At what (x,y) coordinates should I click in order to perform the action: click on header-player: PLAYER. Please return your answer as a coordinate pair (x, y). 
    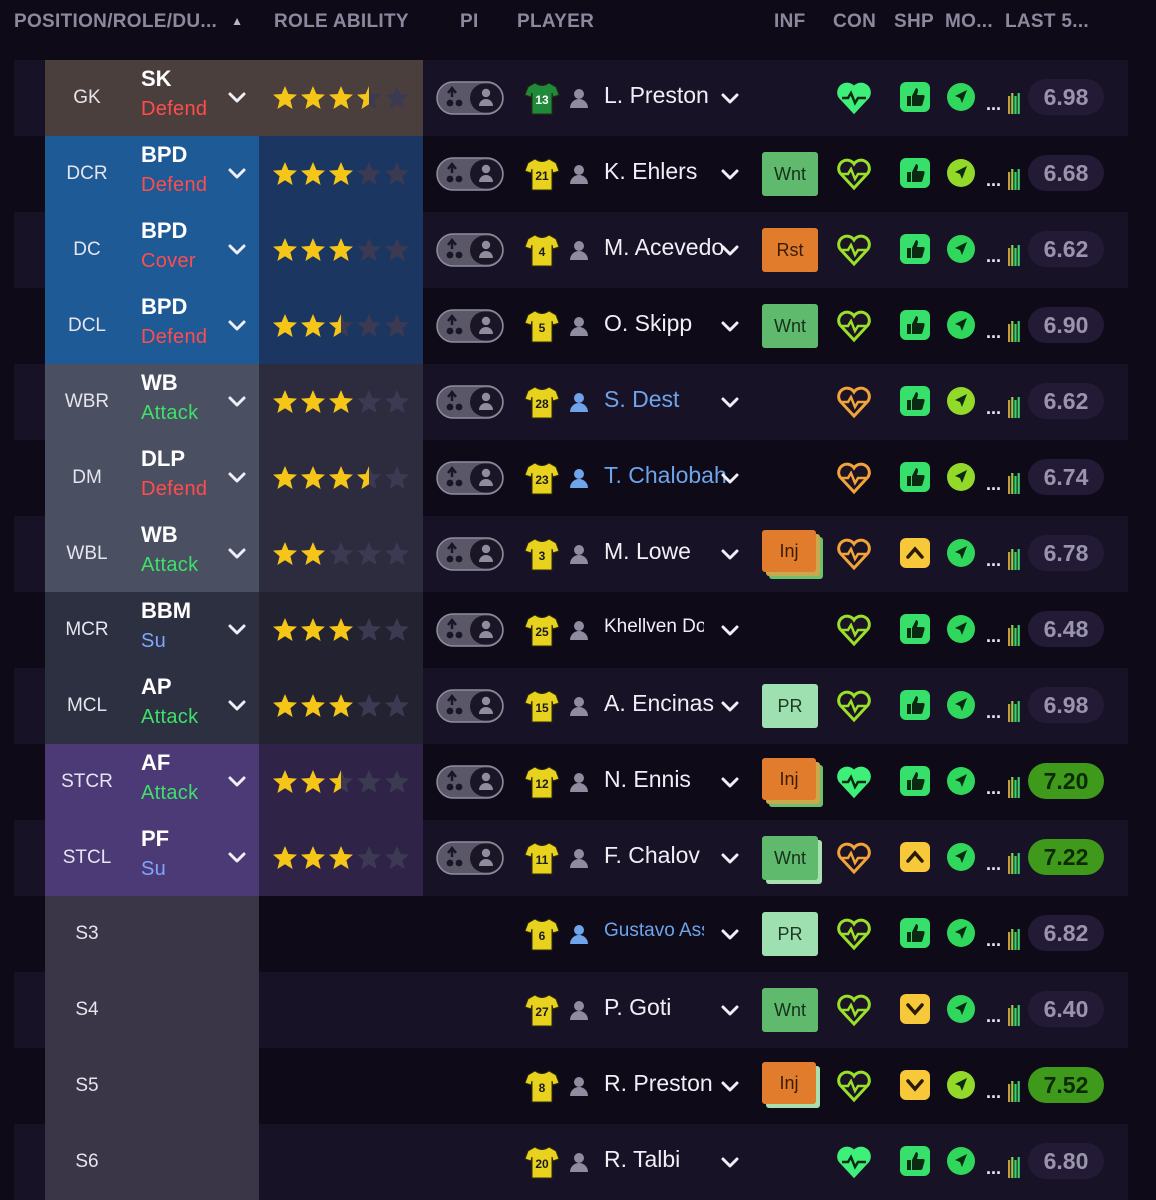
    Looking at the image, I should click on (556, 21).